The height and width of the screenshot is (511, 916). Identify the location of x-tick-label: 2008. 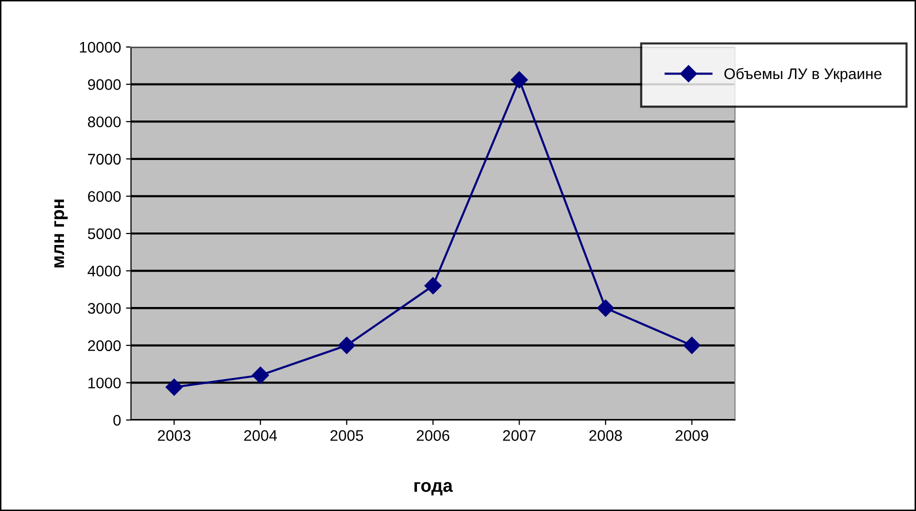
(605, 435).